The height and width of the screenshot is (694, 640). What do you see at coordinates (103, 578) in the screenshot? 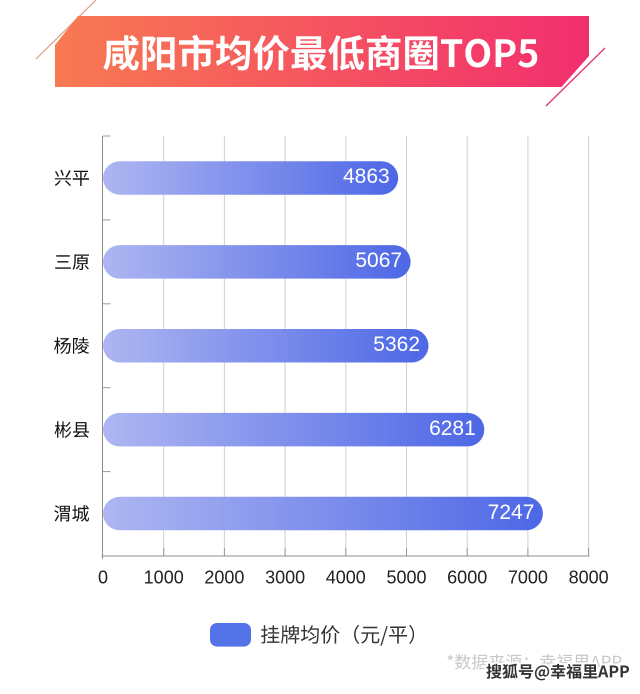
I see `svg-text: 0` at bounding box center [103, 578].